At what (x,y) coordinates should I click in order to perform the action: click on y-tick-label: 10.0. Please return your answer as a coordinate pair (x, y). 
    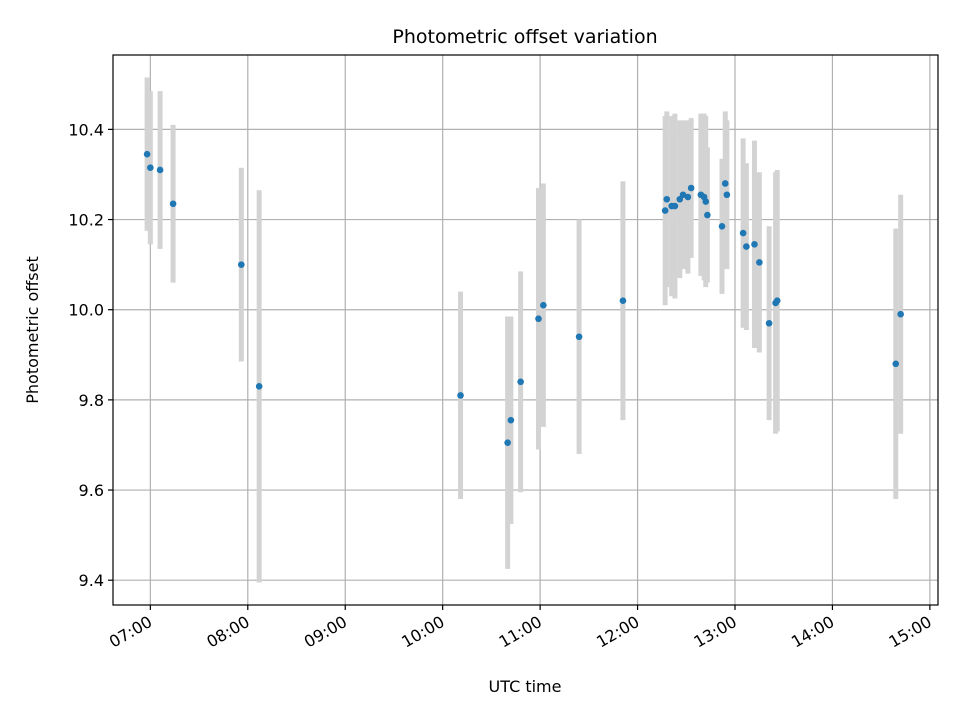
    Looking at the image, I should click on (86, 310).